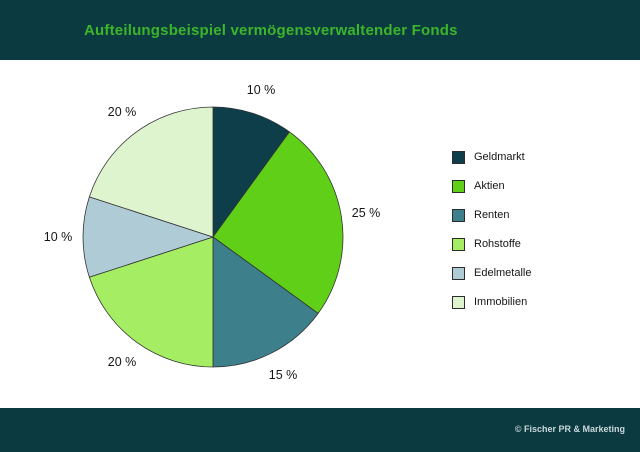  What do you see at coordinates (151, 172) in the screenshot?
I see `pie-slice-immobilien` at bounding box center [151, 172].